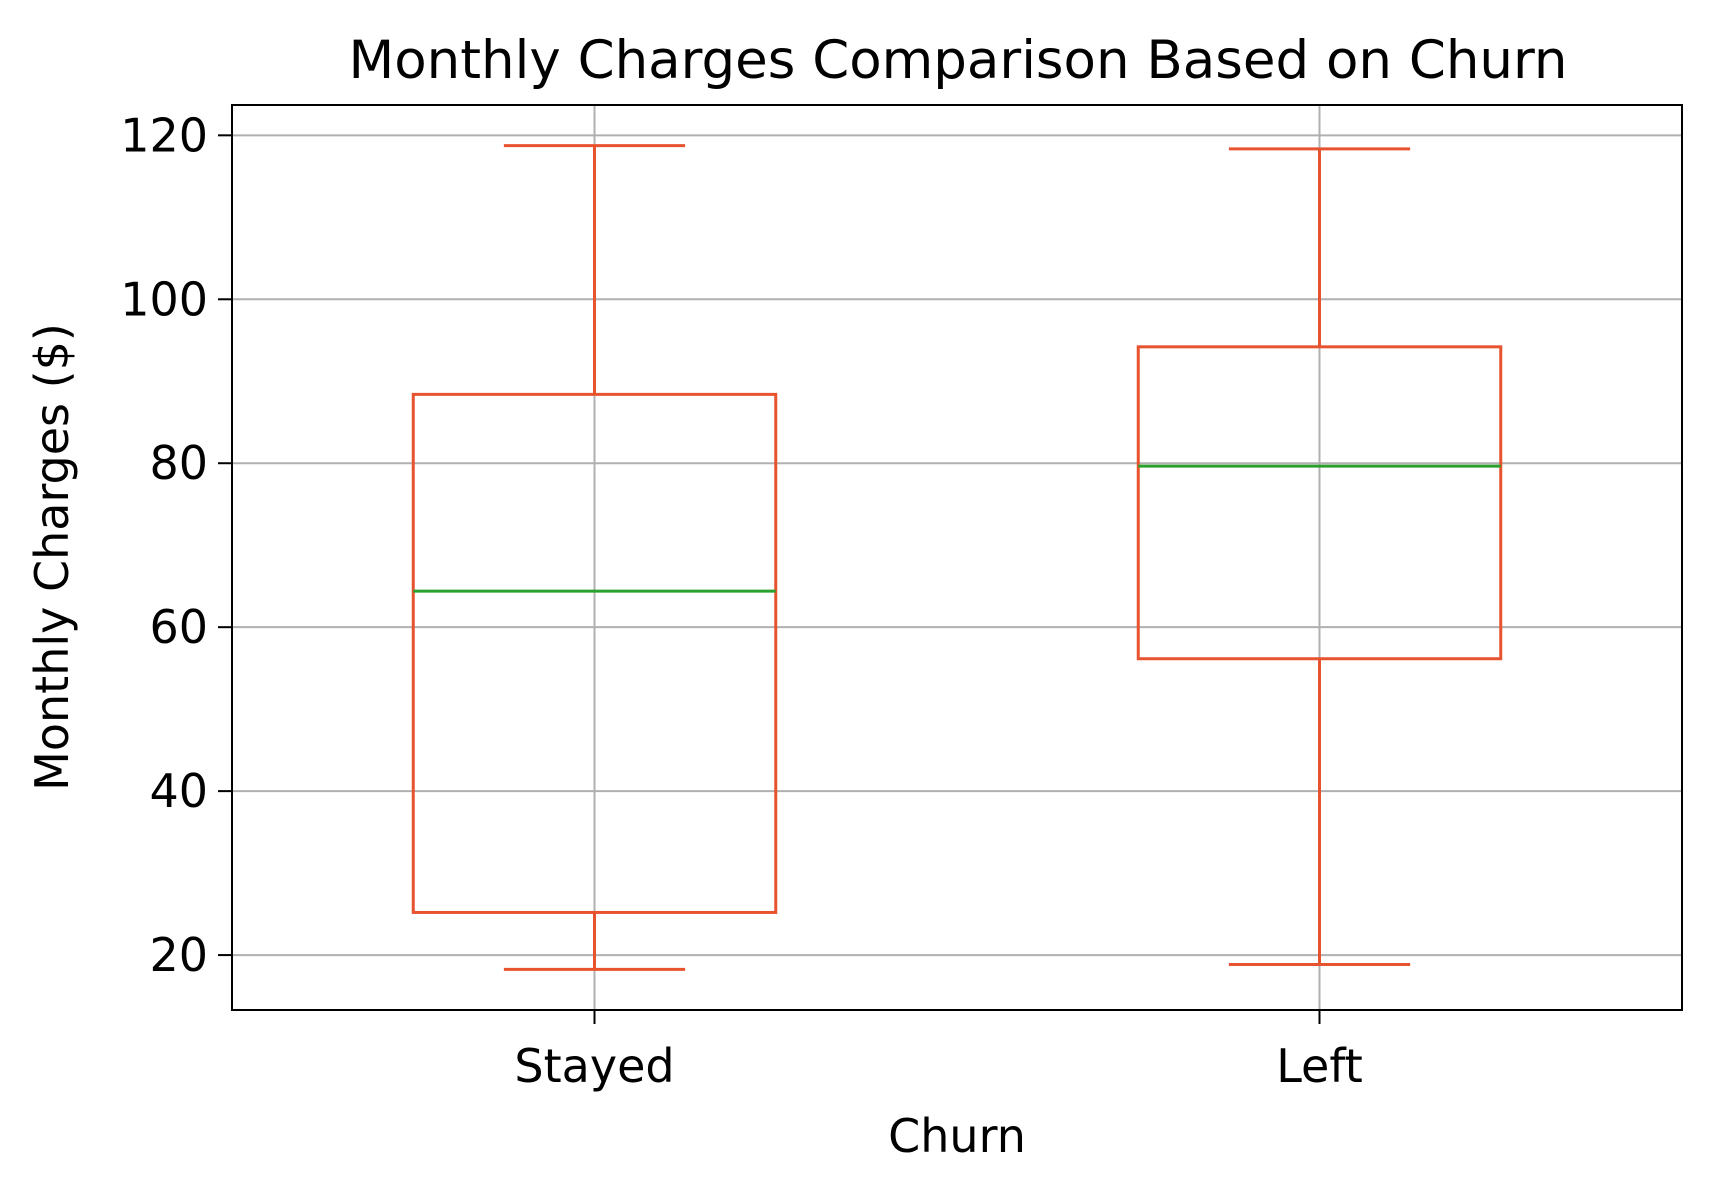 This screenshot has width=1728, height=1184. What do you see at coordinates (178, 463) in the screenshot?
I see `y-tick-label: 80` at bounding box center [178, 463].